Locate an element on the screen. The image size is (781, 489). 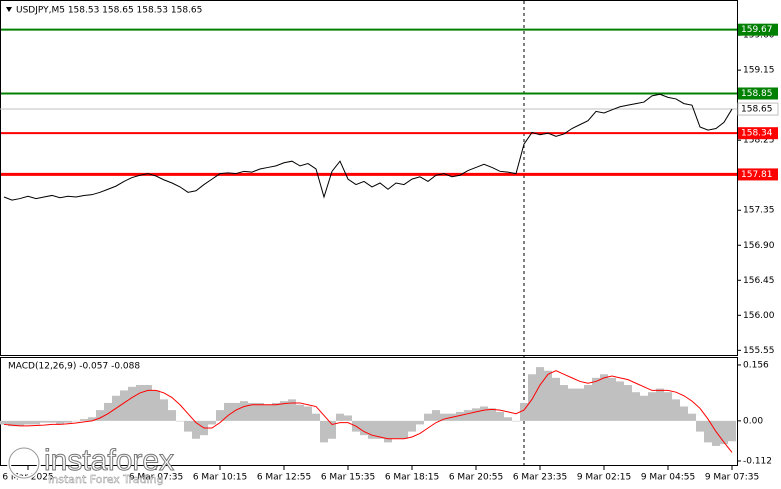
y-tick-label: 158.25 is located at coordinates (759, 141).